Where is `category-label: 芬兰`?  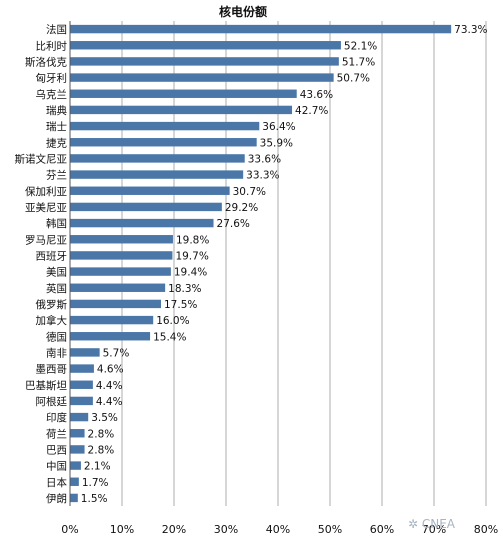 category-label: 芬兰 is located at coordinates (56, 175).